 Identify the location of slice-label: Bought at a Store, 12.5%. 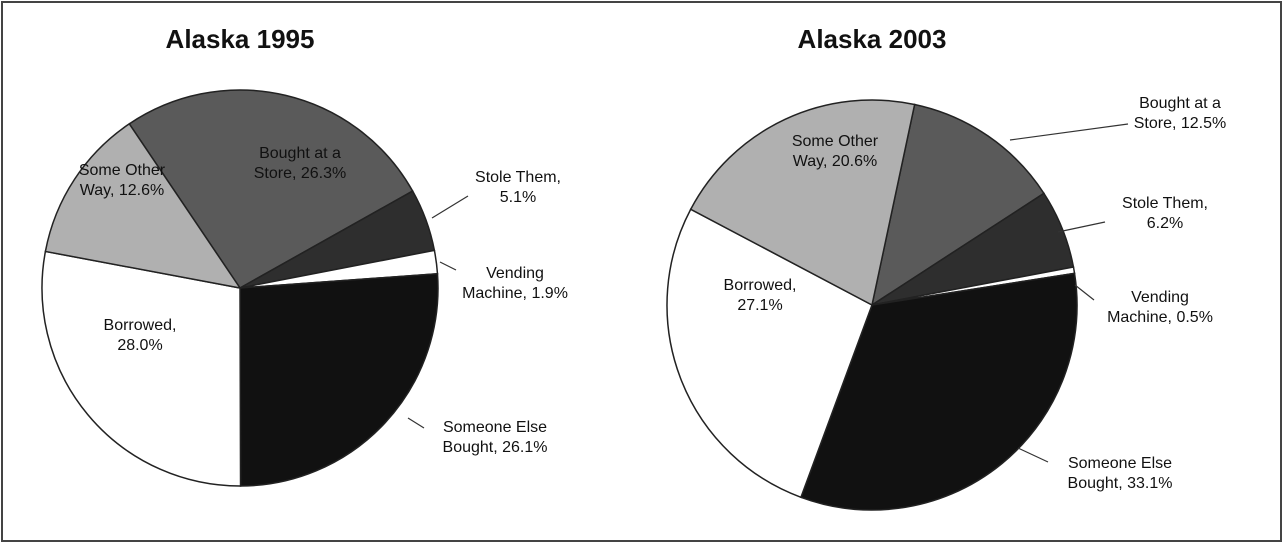
(1180, 113).